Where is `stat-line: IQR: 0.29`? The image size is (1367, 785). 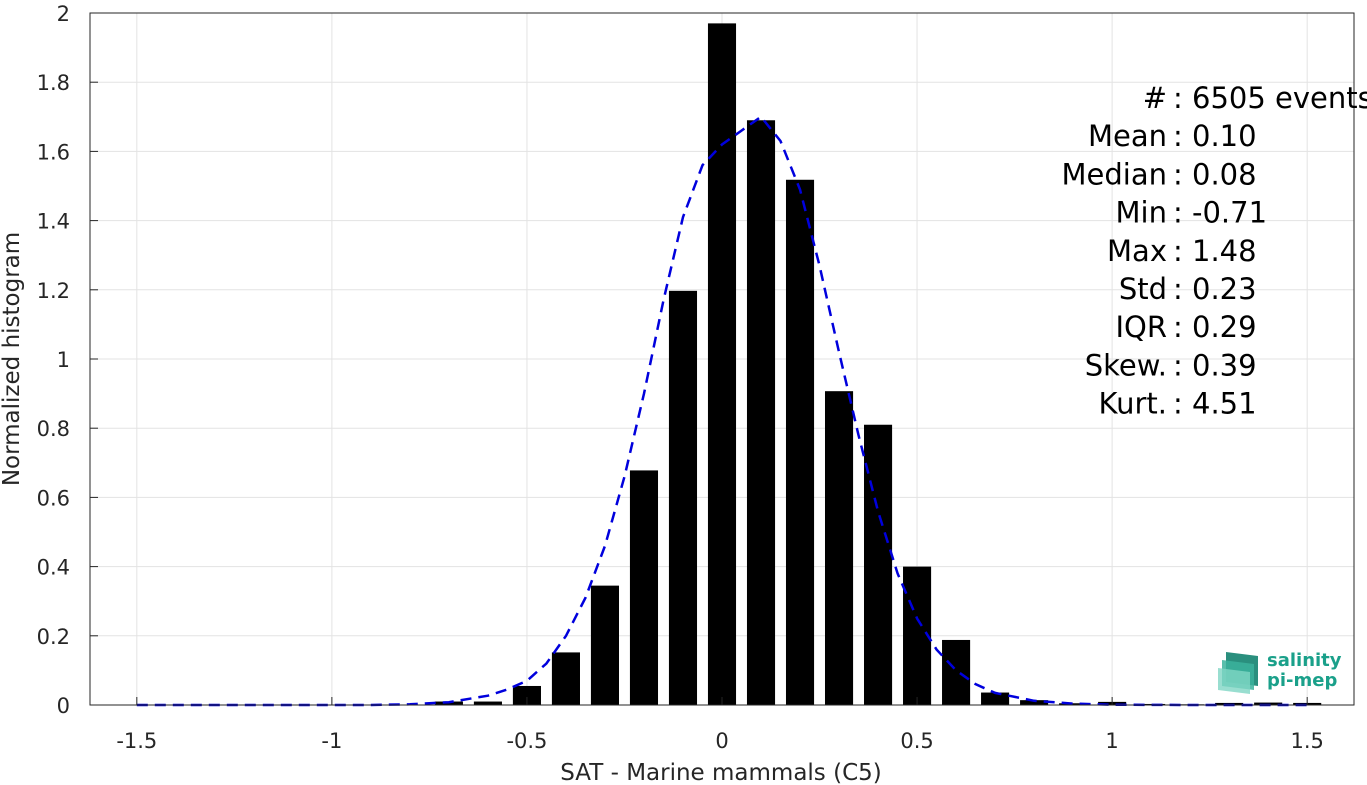
stat-line: IQR: 0.29 is located at coordinates (1185, 327).